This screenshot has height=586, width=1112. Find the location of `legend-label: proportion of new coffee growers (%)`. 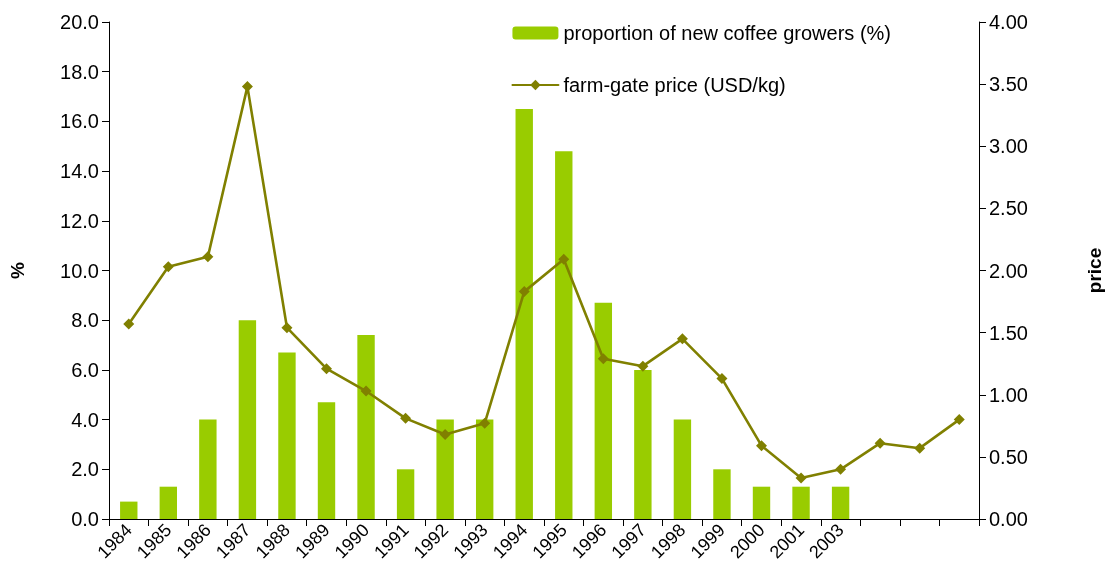

legend-label: proportion of new coffee growers (%) is located at coordinates (727, 33).